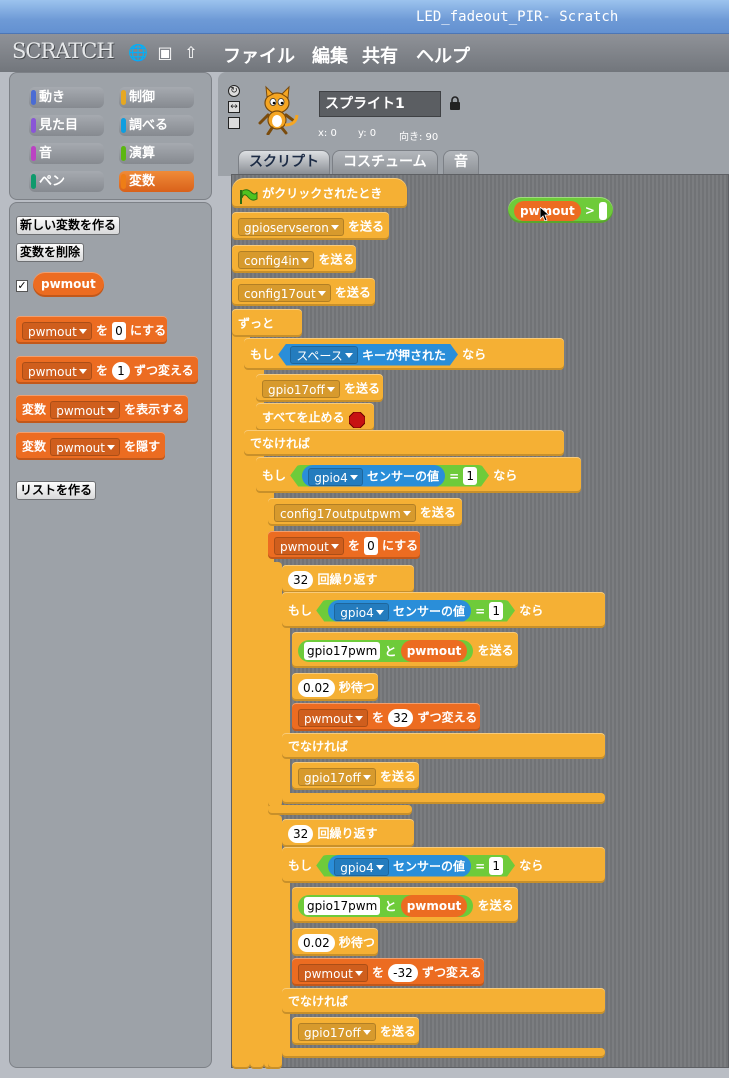 This screenshot has width=729, height=1078. Describe the element at coordinates (91, 330) in the screenshot. I see `palette-set-block: pwmout を 0 にする` at that location.